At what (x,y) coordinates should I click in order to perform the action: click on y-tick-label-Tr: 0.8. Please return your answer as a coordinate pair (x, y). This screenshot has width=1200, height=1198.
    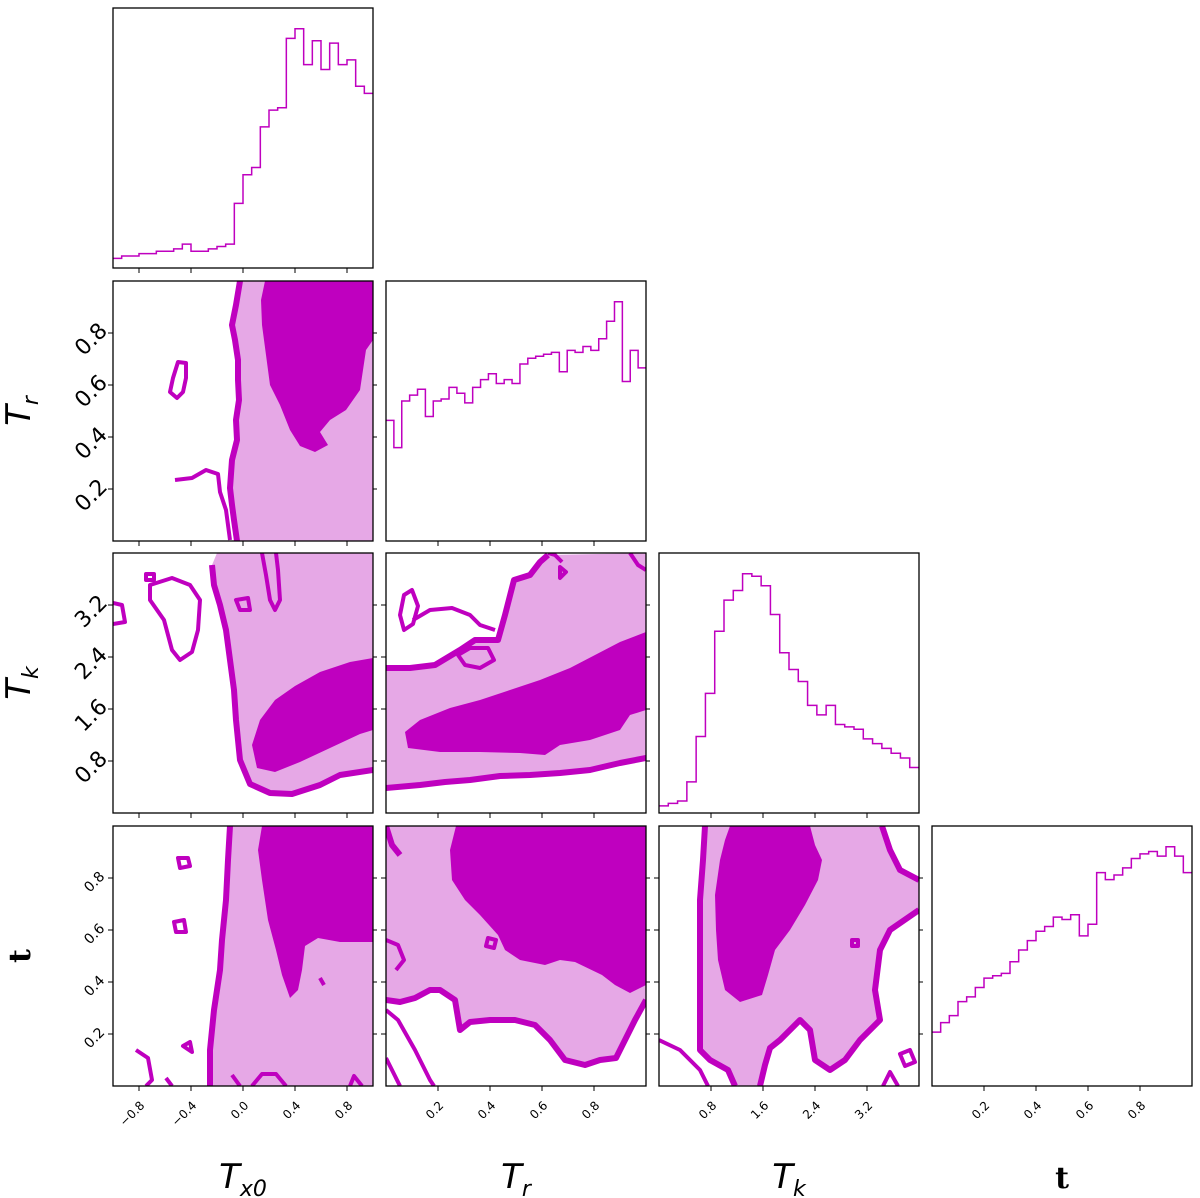
    Looking at the image, I should click on (91, 340).